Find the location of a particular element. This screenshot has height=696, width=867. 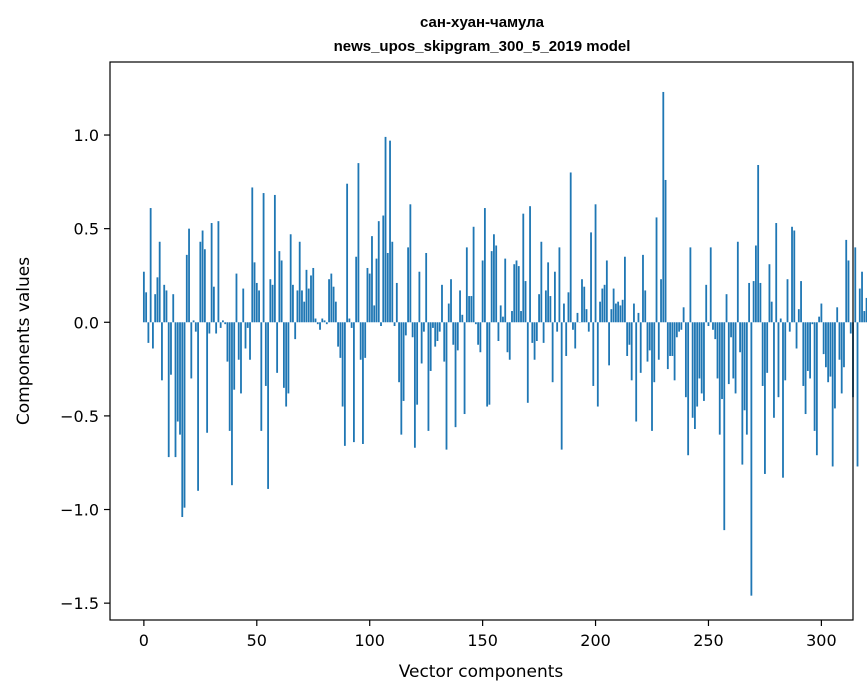

y-axis: −1.5 −1.0 −0.5 0.0 0.5 1.0 is located at coordinates (85, 369).